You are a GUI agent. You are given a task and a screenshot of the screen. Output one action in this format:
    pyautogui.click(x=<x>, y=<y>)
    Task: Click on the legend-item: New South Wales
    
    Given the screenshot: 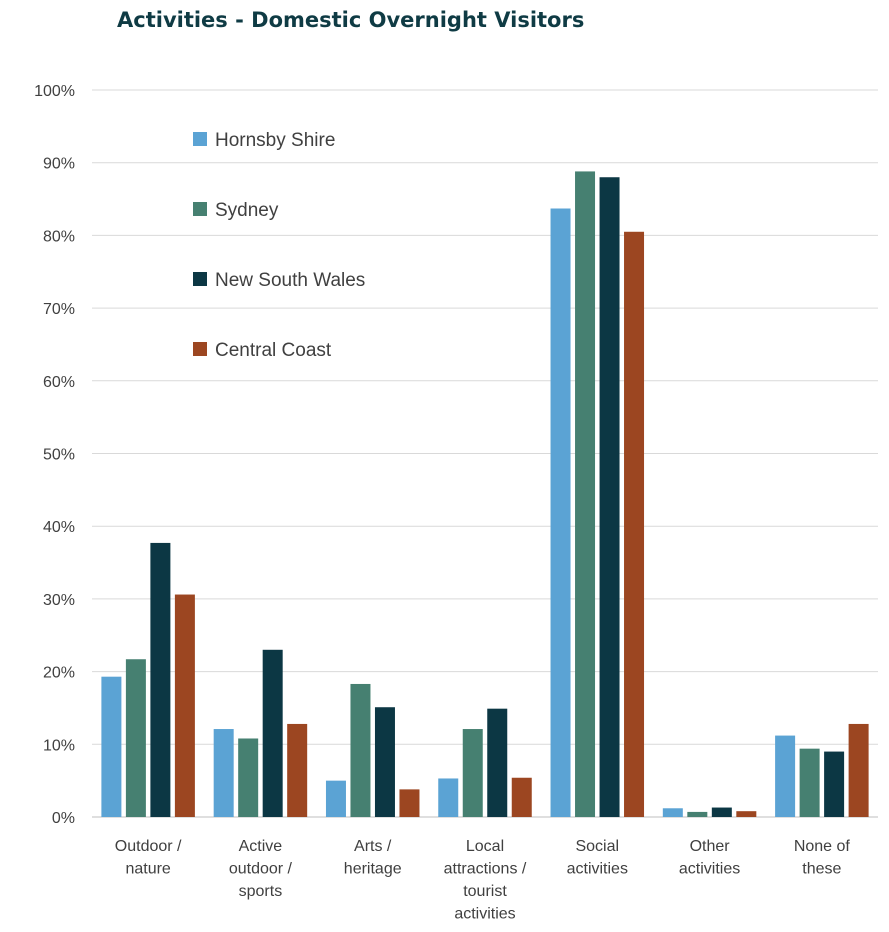 What is the action you would take?
    pyautogui.click(x=279, y=280)
    